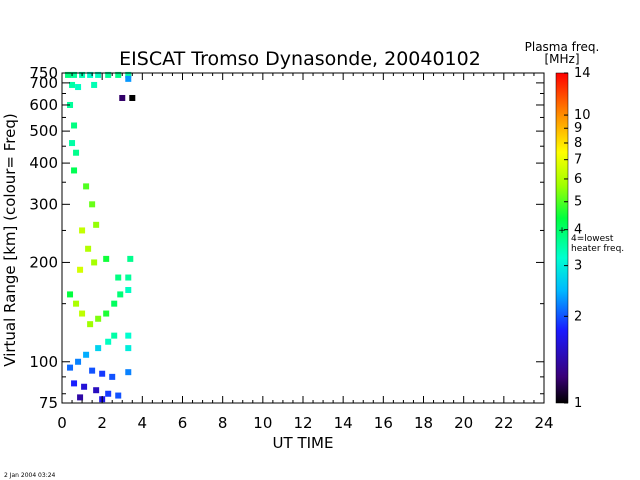  What do you see at coordinates (262, 423) in the screenshot?
I see `x-tick-label: 10` at bounding box center [262, 423].